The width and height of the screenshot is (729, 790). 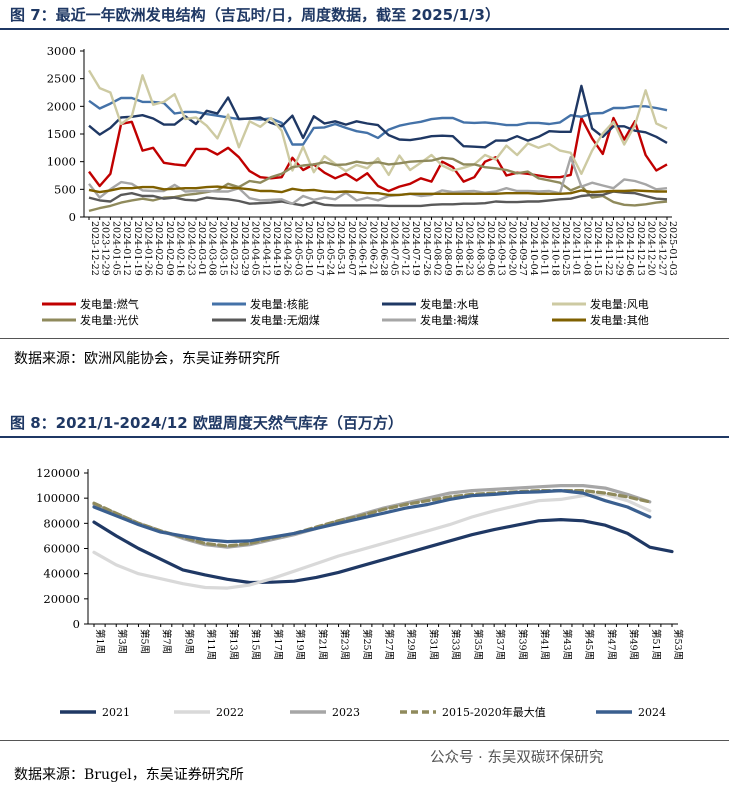 I want to click on y-tick-label: 1500, so click(x=61, y=134).